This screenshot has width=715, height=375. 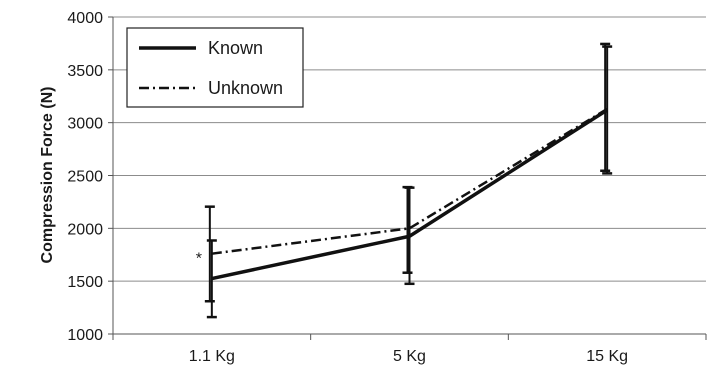 What do you see at coordinates (409, 356) in the screenshot?
I see `x-tick-label-1: 5 Kg` at bounding box center [409, 356].